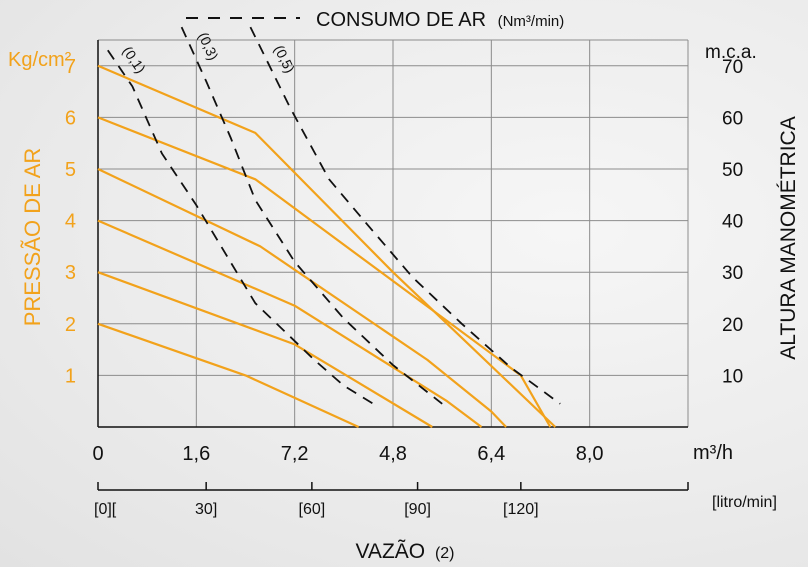  Describe the element at coordinates (731, 52) in the screenshot. I see `right-unit-label: m.c.a.` at that location.